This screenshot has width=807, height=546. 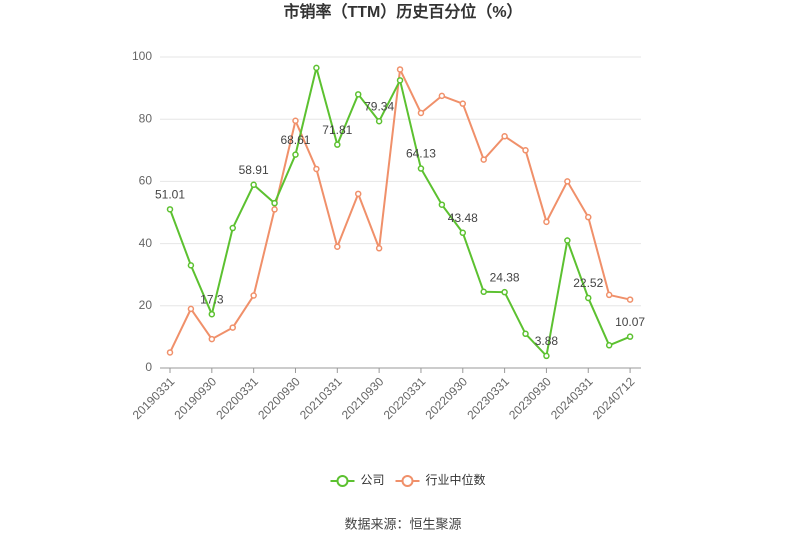 I want to click on data-label: 22.52, so click(x=588, y=283).